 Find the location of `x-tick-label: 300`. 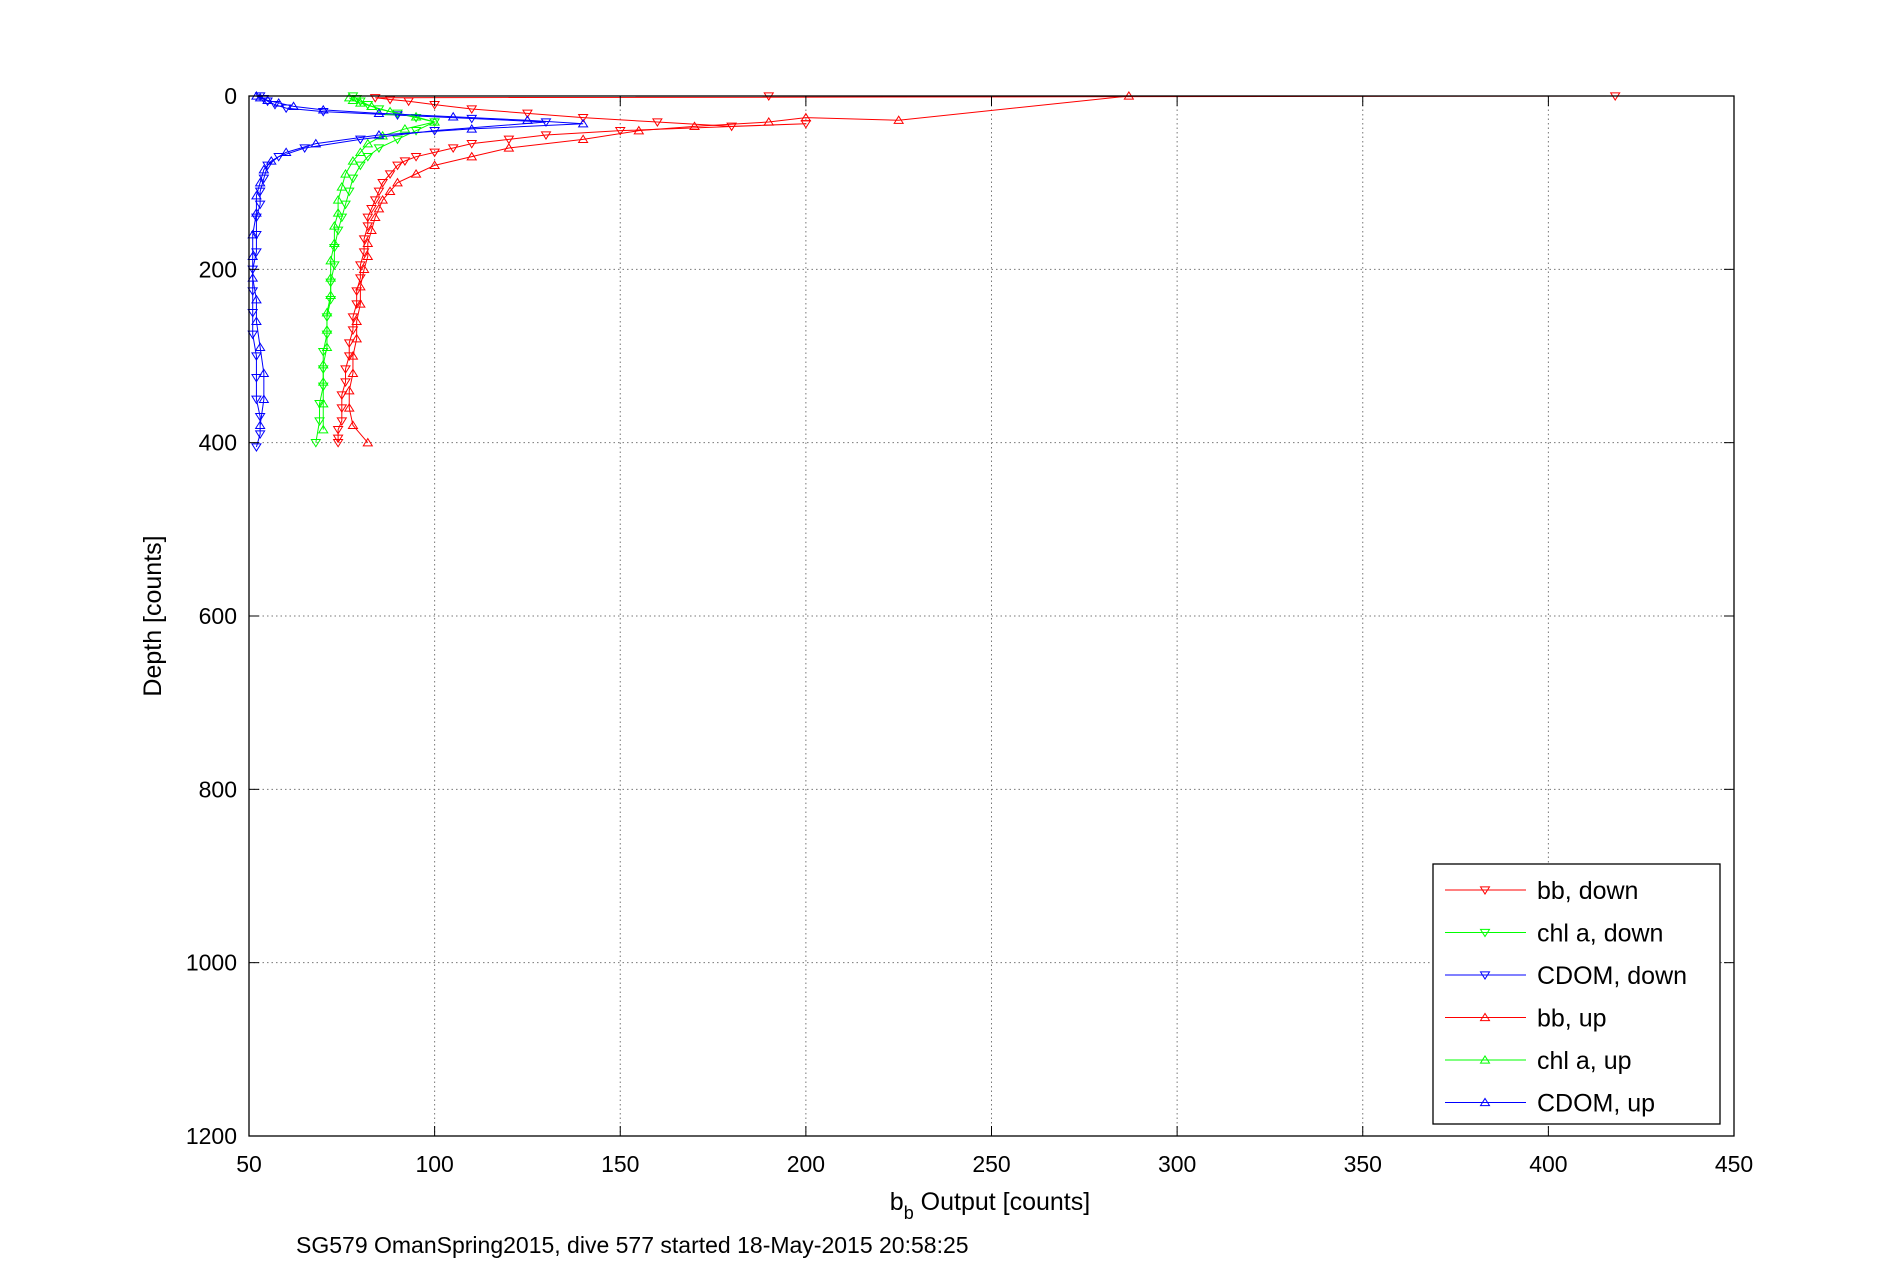

x-tick-label: 300 is located at coordinates (1177, 1164).